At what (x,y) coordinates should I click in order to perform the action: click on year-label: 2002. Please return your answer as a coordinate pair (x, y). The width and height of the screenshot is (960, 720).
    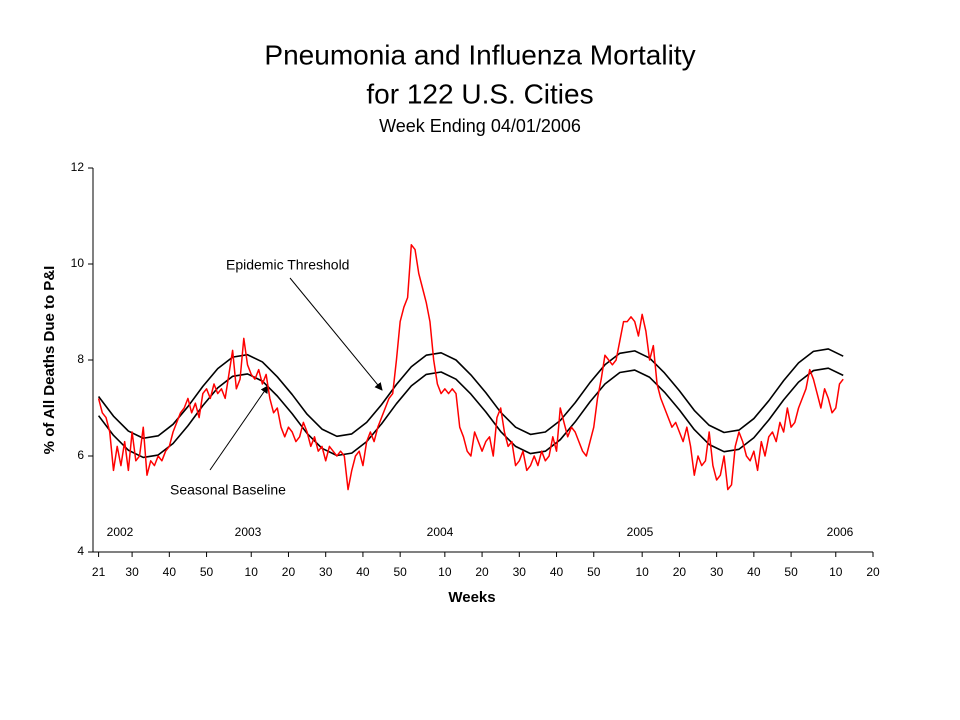
    Looking at the image, I should click on (120, 532).